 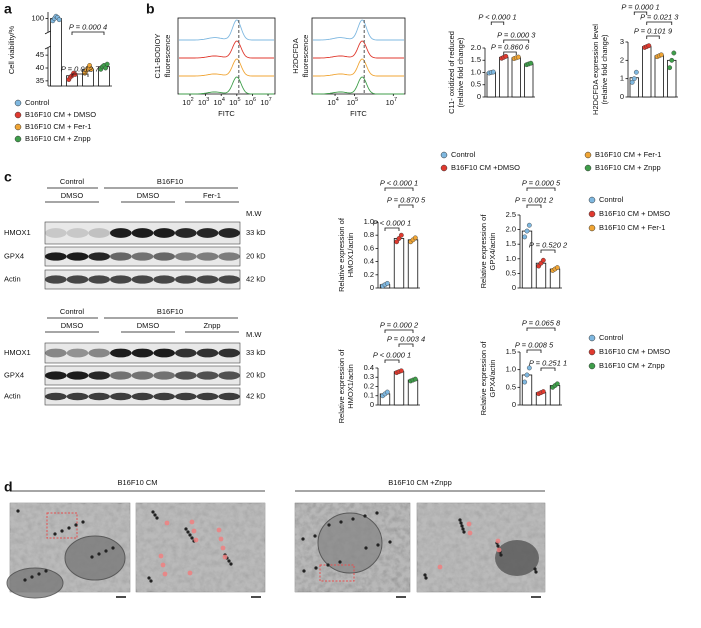 What do you see at coordinates (40, 80) in the screenshot?
I see `y-tick-label: 35` at bounding box center [40, 80].